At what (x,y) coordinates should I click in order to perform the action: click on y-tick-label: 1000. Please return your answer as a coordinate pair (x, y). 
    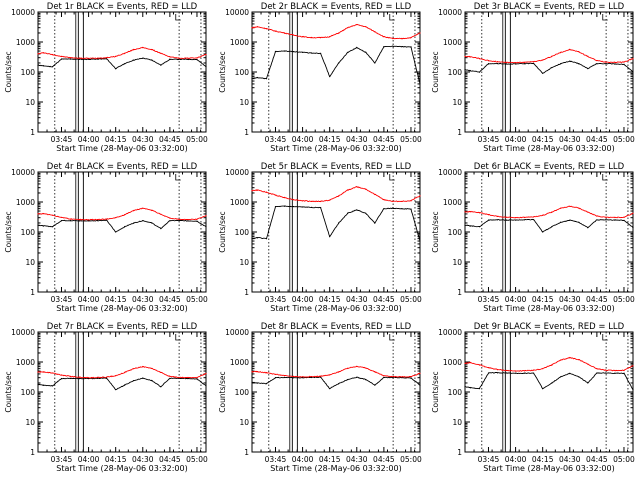
    Looking at the image, I should click on (239, 202).